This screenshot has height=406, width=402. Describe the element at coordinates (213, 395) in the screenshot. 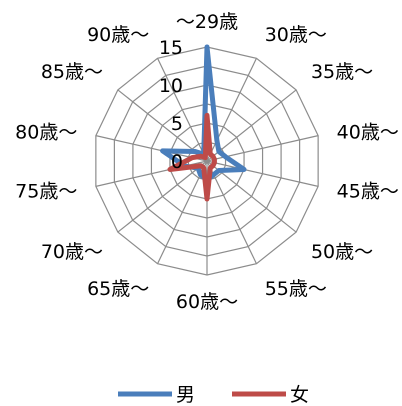

I see `legend: 男 女` at that location.